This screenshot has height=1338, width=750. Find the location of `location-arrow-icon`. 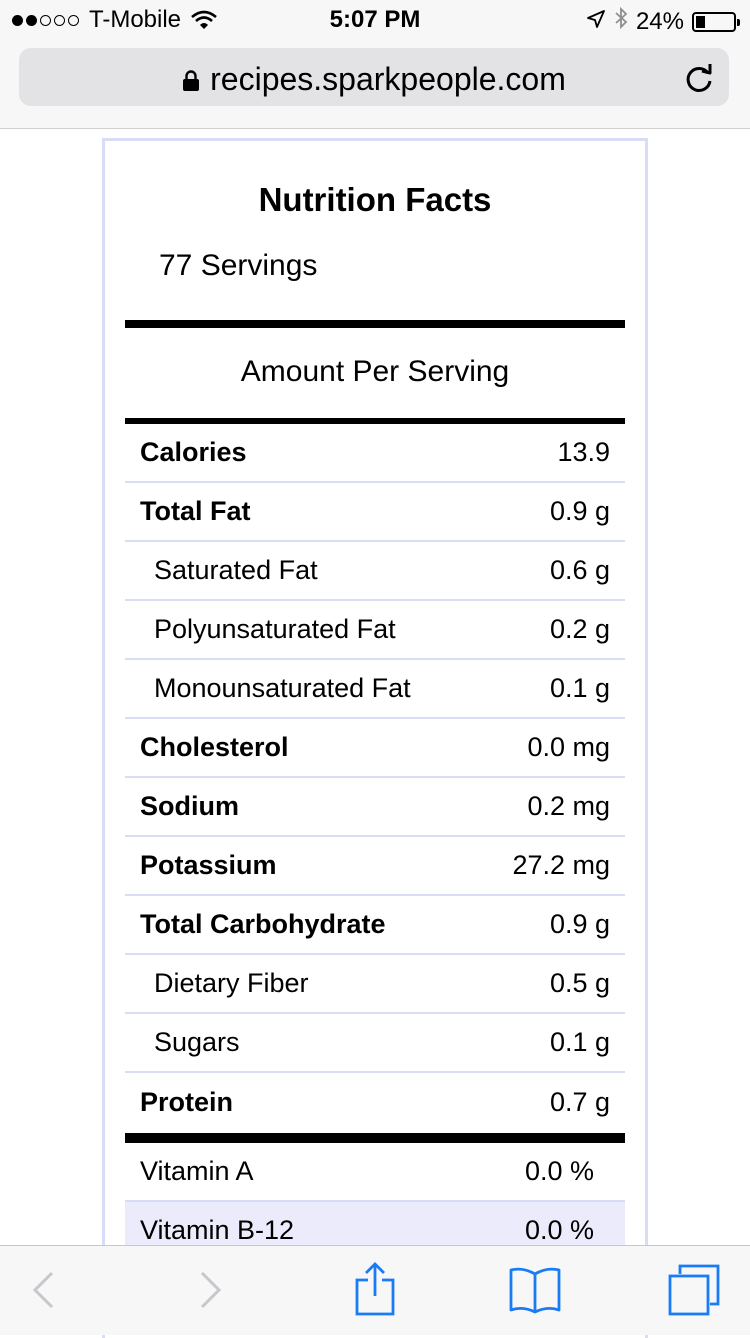

location-arrow-icon is located at coordinates (596, 22).